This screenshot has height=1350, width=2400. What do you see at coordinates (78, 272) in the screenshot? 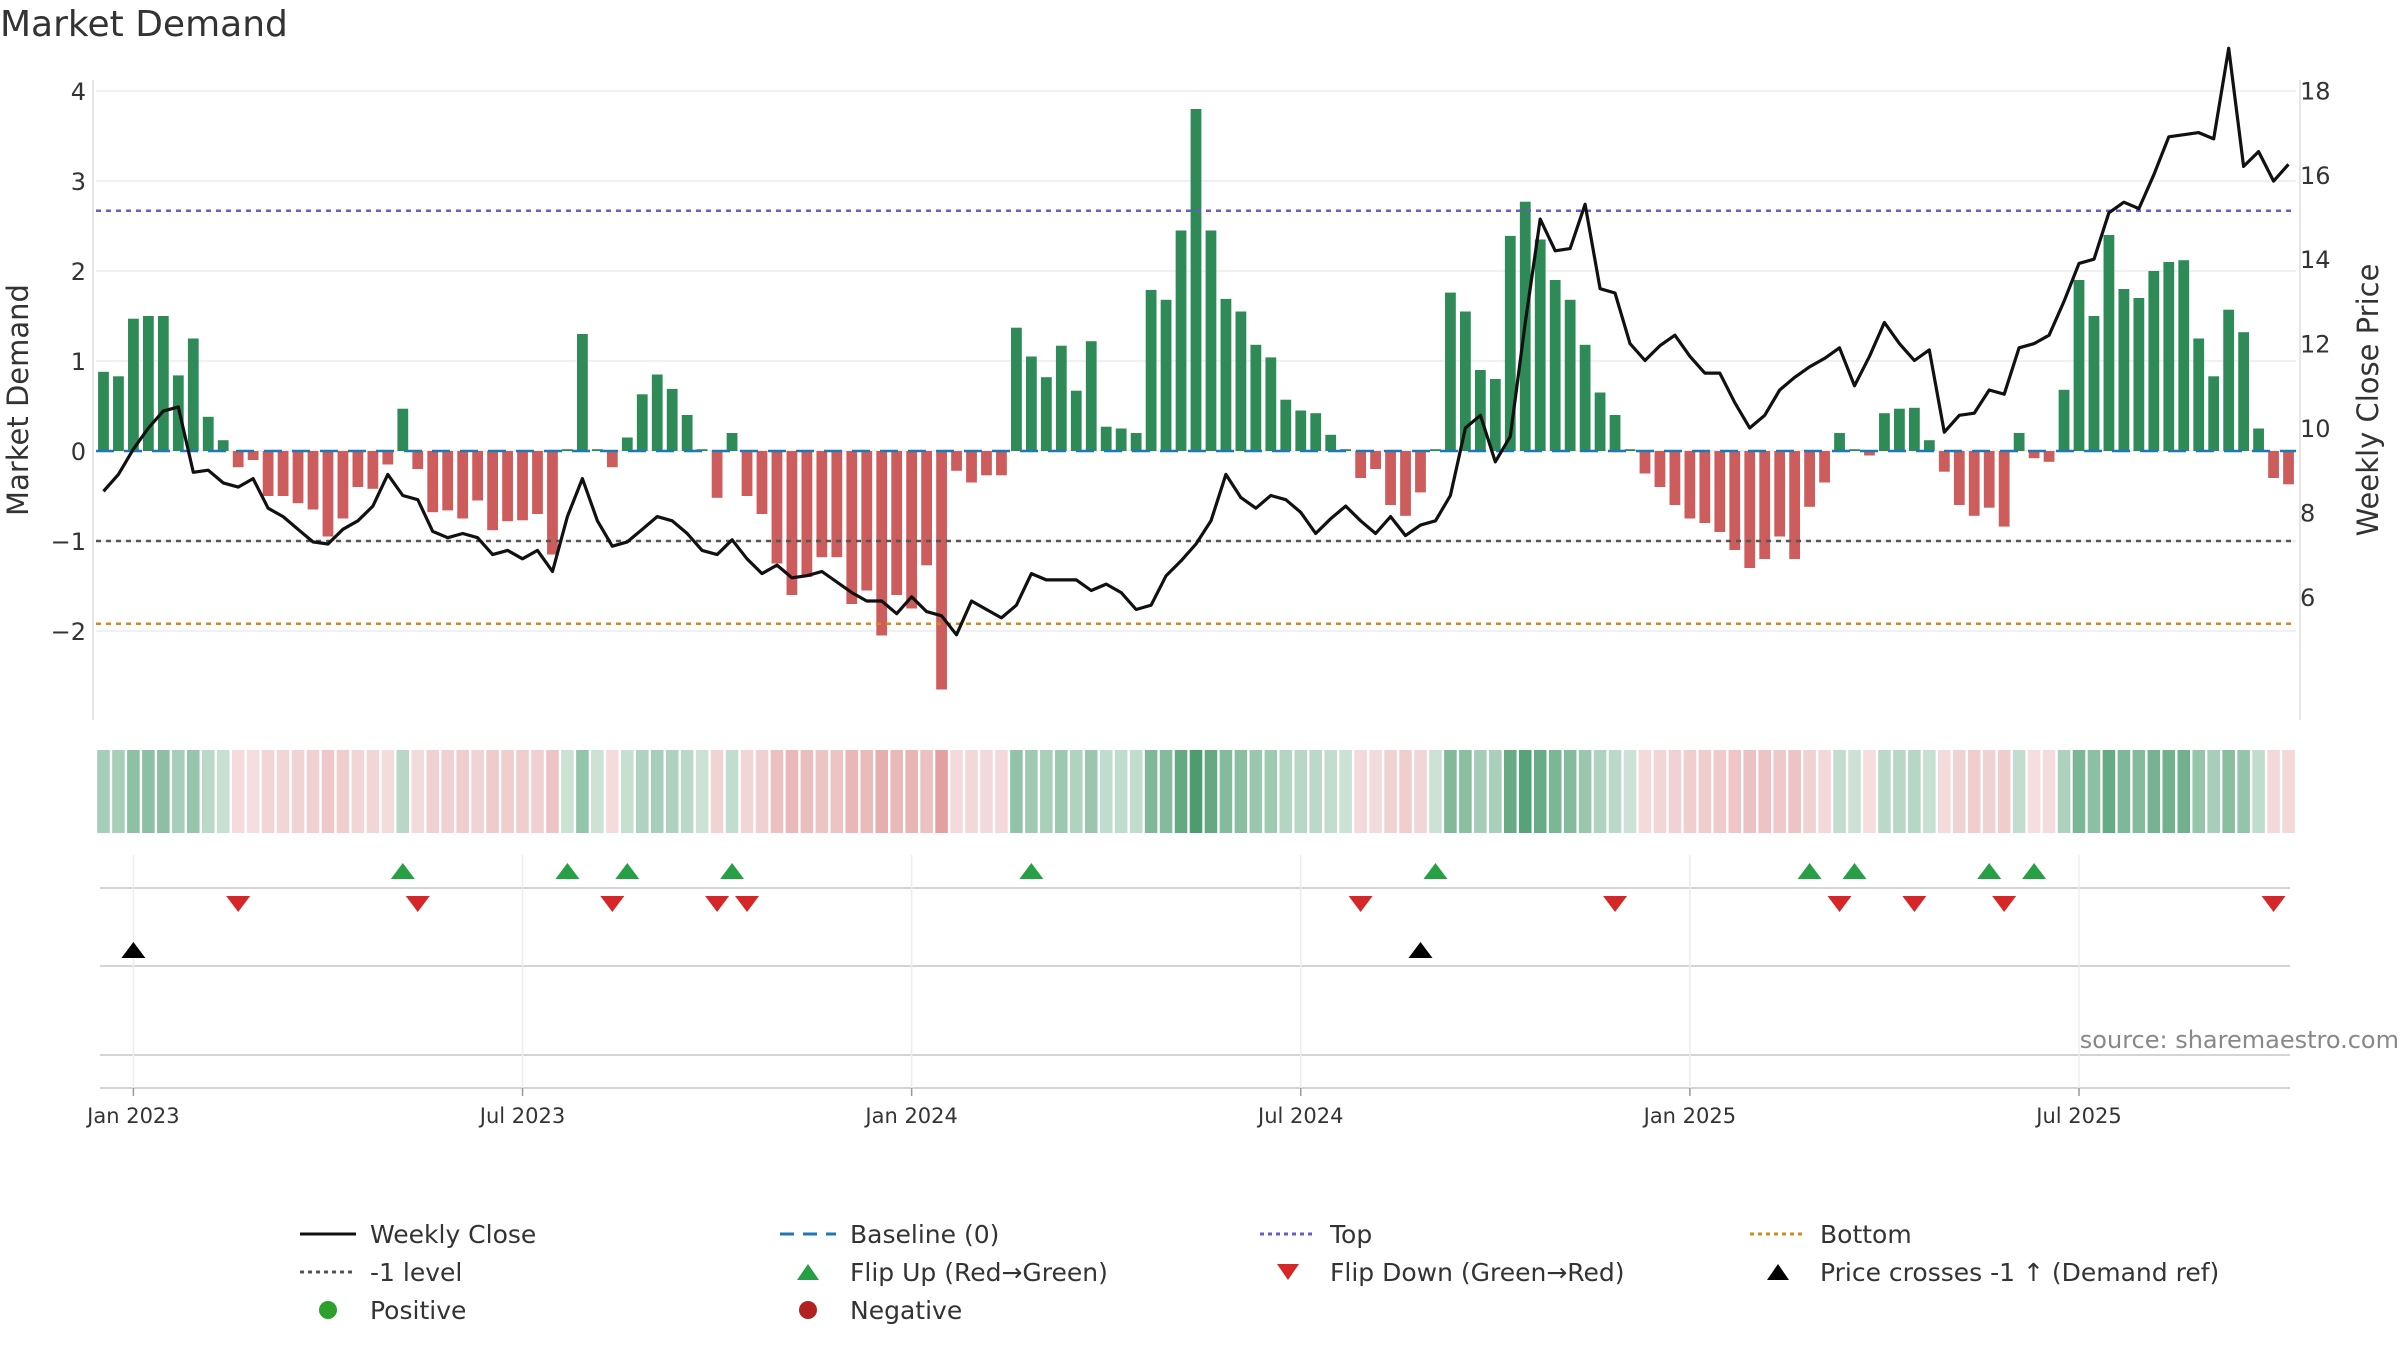
I see `y-tick-label: 2` at bounding box center [78, 272].